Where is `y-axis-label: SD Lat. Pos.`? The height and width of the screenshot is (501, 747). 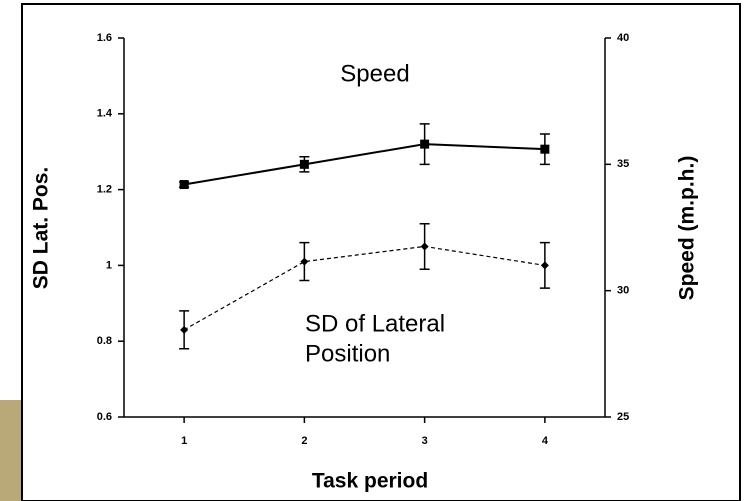
y-axis-label: SD Lat. Pos. is located at coordinates (41, 228).